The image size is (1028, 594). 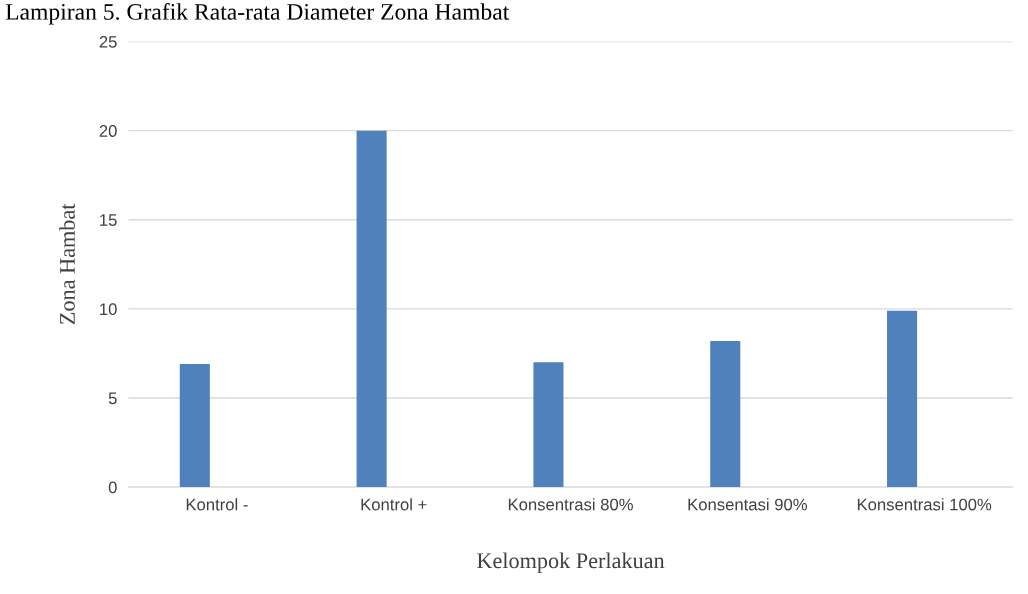 I want to click on y-axis-title: Zona Hambat, so click(x=67, y=264).